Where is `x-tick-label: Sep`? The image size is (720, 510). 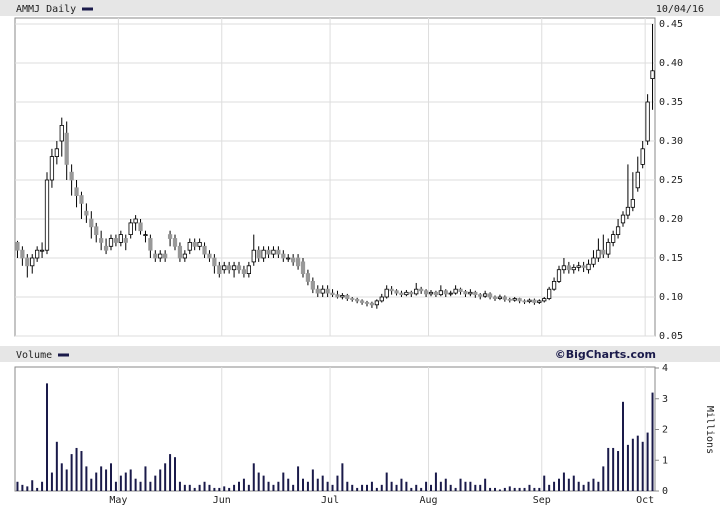 x-tick-label: Sep is located at coordinates (542, 500).